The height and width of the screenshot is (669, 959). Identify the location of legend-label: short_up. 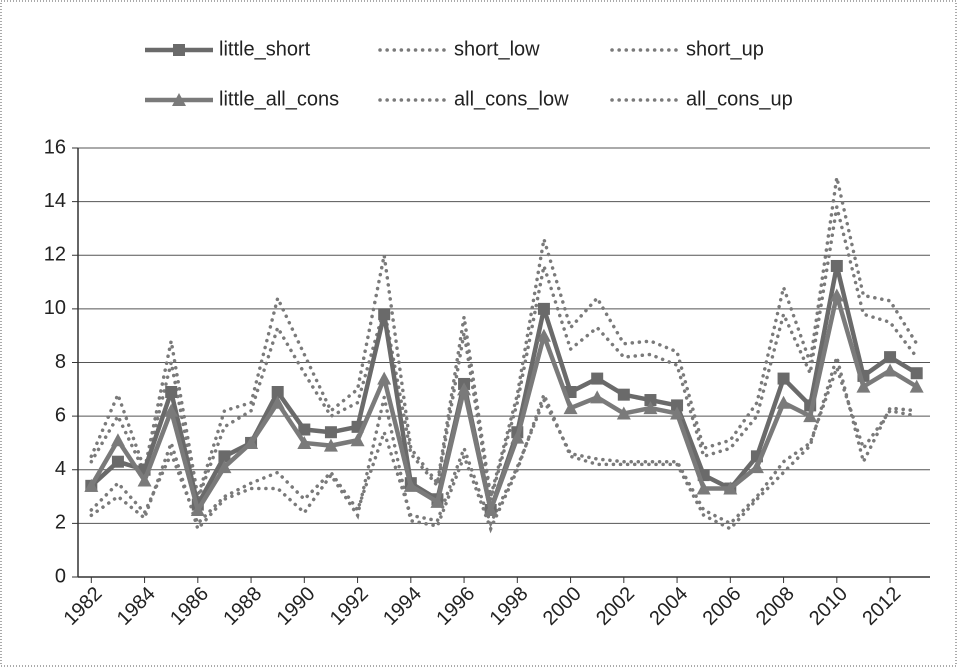
(725, 49).